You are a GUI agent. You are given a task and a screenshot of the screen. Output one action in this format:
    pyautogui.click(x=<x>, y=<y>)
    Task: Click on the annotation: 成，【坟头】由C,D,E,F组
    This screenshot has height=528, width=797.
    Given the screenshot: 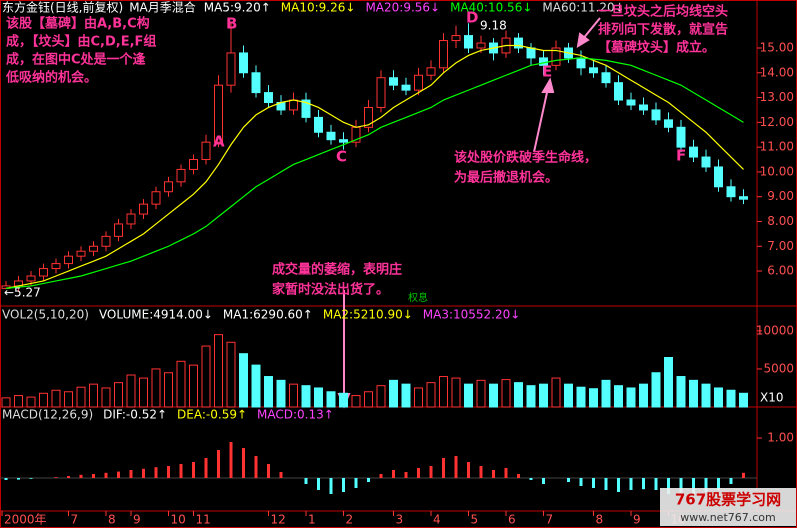 What is the action you would take?
    pyautogui.click(x=81, y=42)
    